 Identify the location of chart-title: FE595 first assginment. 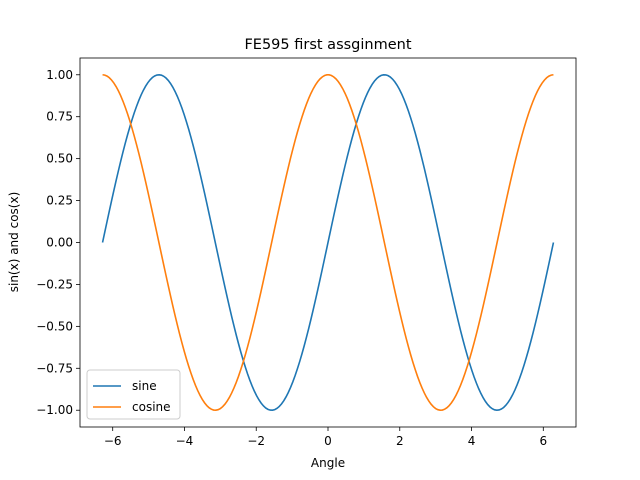
(327, 45).